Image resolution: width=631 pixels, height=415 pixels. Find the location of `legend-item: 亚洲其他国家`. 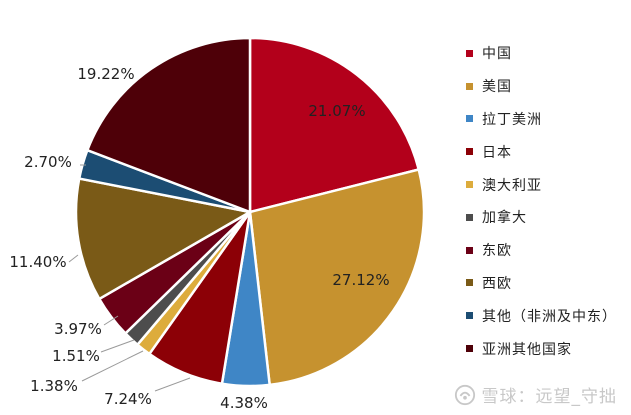

legend-item: 亚洲其他国家 is located at coordinates (541, 348).